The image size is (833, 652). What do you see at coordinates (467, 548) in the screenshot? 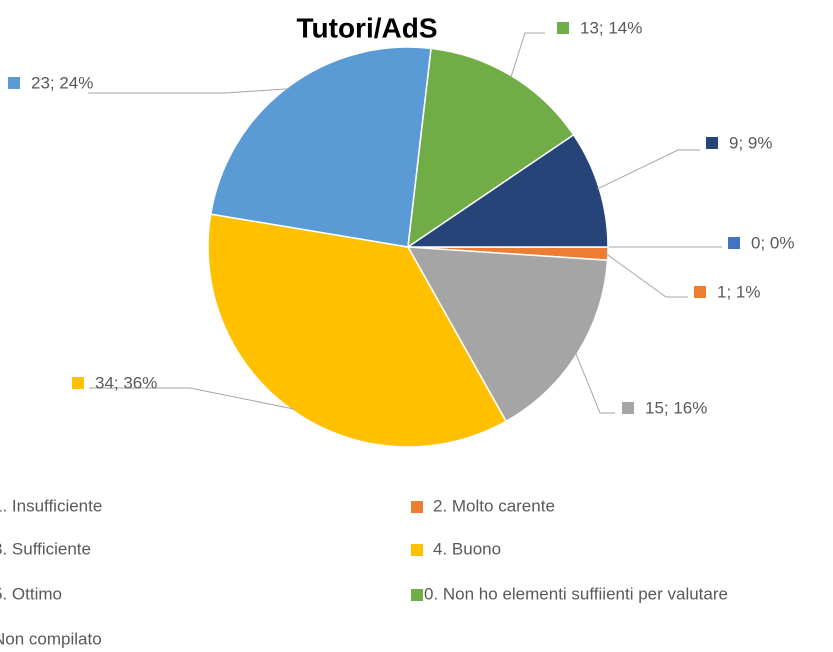
I see `legend-label: 4. Buono` at bounding box center [467, 548].